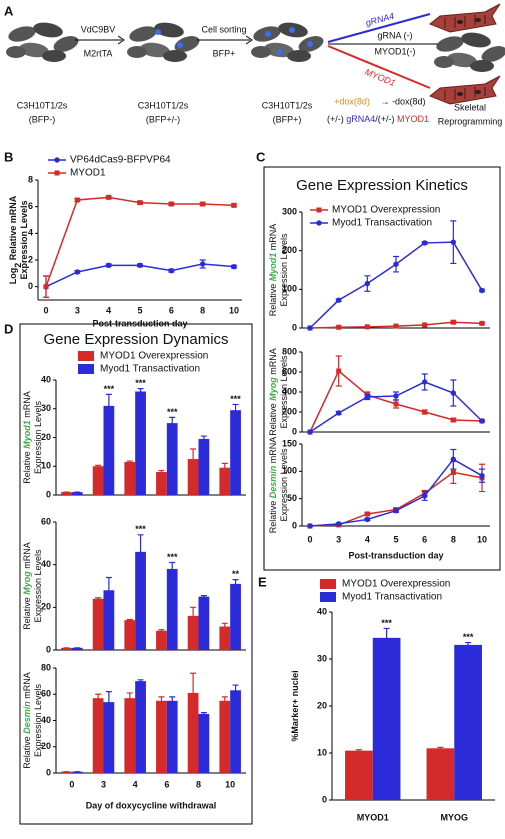 Image resolution: width=505 pixels, height=839 pixels. Describe the element at coordinates (135, 339) in the screenshot. I see `chart-title: Gene Expression Dynamics` at that location.